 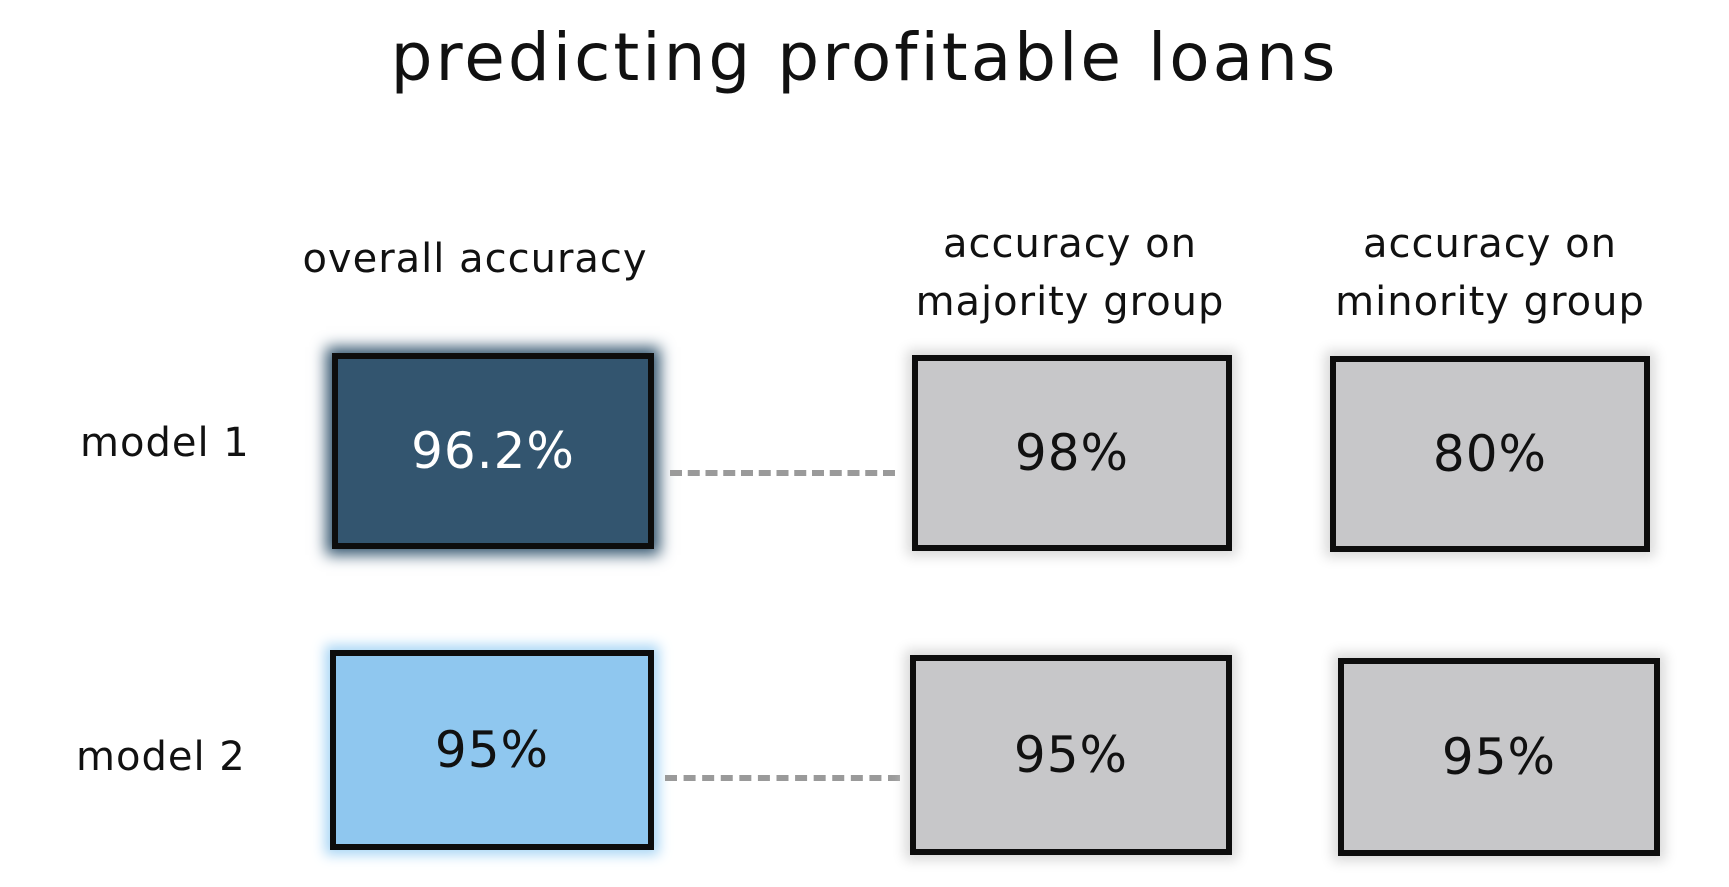 I want to click on model-2-minority-value: 95%, so click(x=1499, y=757).